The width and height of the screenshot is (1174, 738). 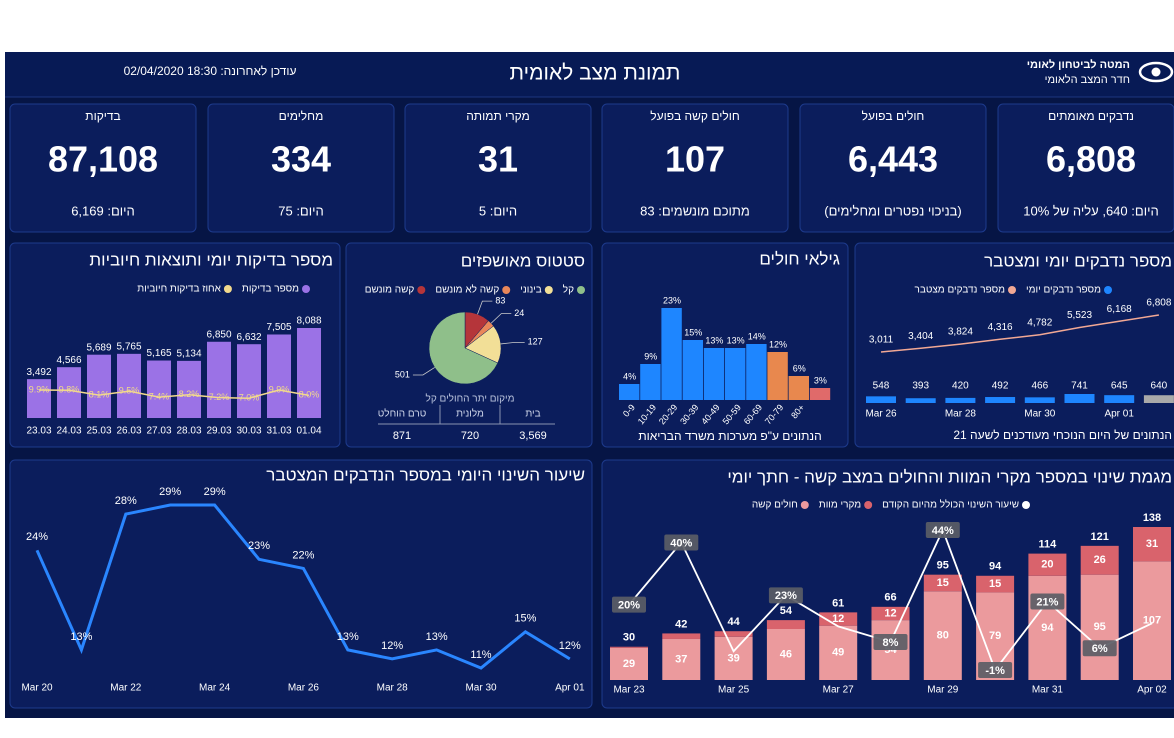 What do you see at coordinates (695, 159) in the screenshot?
I see `kpi-value: 107` at bounding box center [695, 159].